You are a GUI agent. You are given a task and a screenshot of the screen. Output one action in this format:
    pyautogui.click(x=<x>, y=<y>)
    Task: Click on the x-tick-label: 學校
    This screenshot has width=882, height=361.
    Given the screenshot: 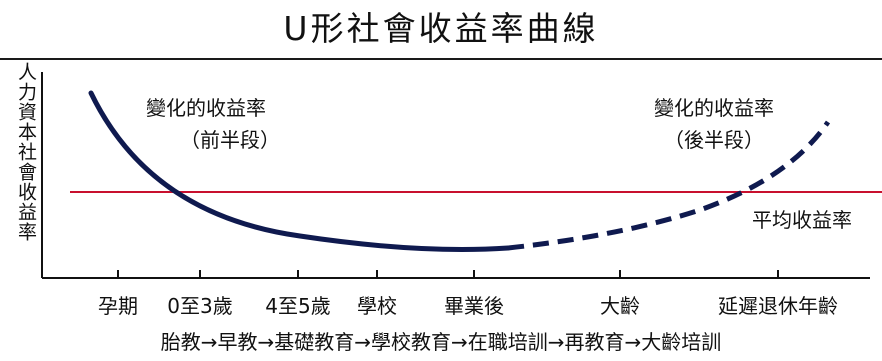 What is the action you would take?
    pyautogui.click(x=377, y=306)
    